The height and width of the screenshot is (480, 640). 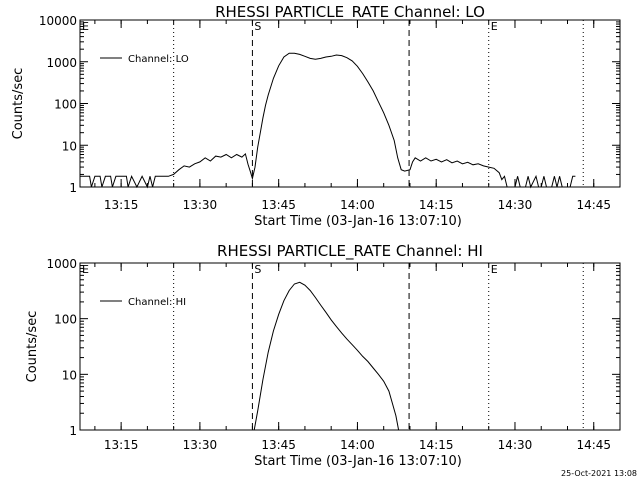 What do you see at coordinates (58, 21) in the screenshot?
I see `y-tick-label: 10000` at bounding box center [58, 21].